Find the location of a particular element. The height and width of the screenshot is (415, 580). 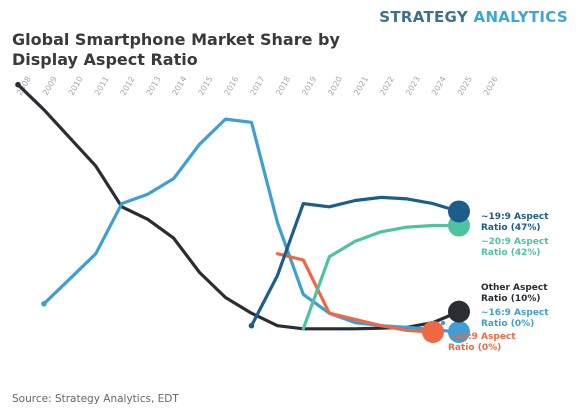

end-label-18-9-aspect-ratio: ~18:9 Aspect Ratio (0%) is located at coordinates (482, 342).